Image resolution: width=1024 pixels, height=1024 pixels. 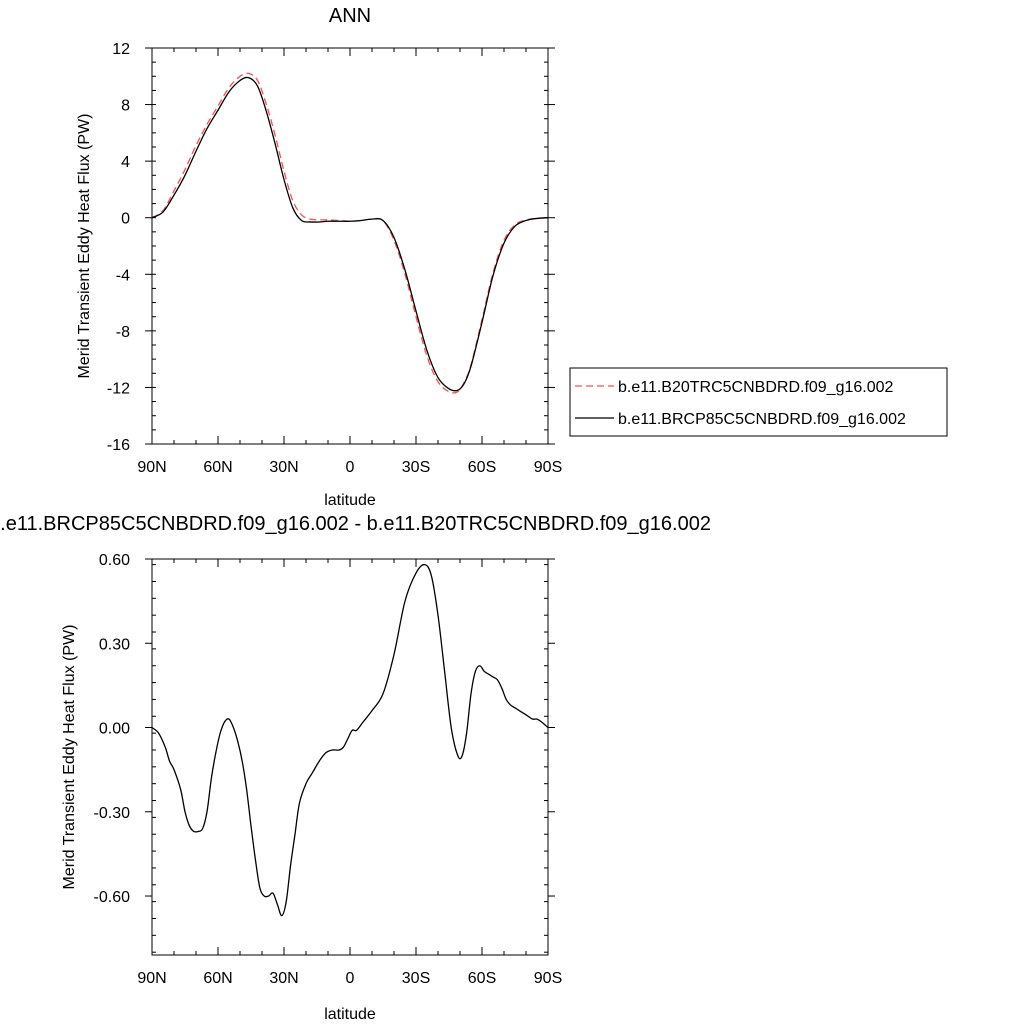 I want to click on legend-box, so click(x=758, y=402).